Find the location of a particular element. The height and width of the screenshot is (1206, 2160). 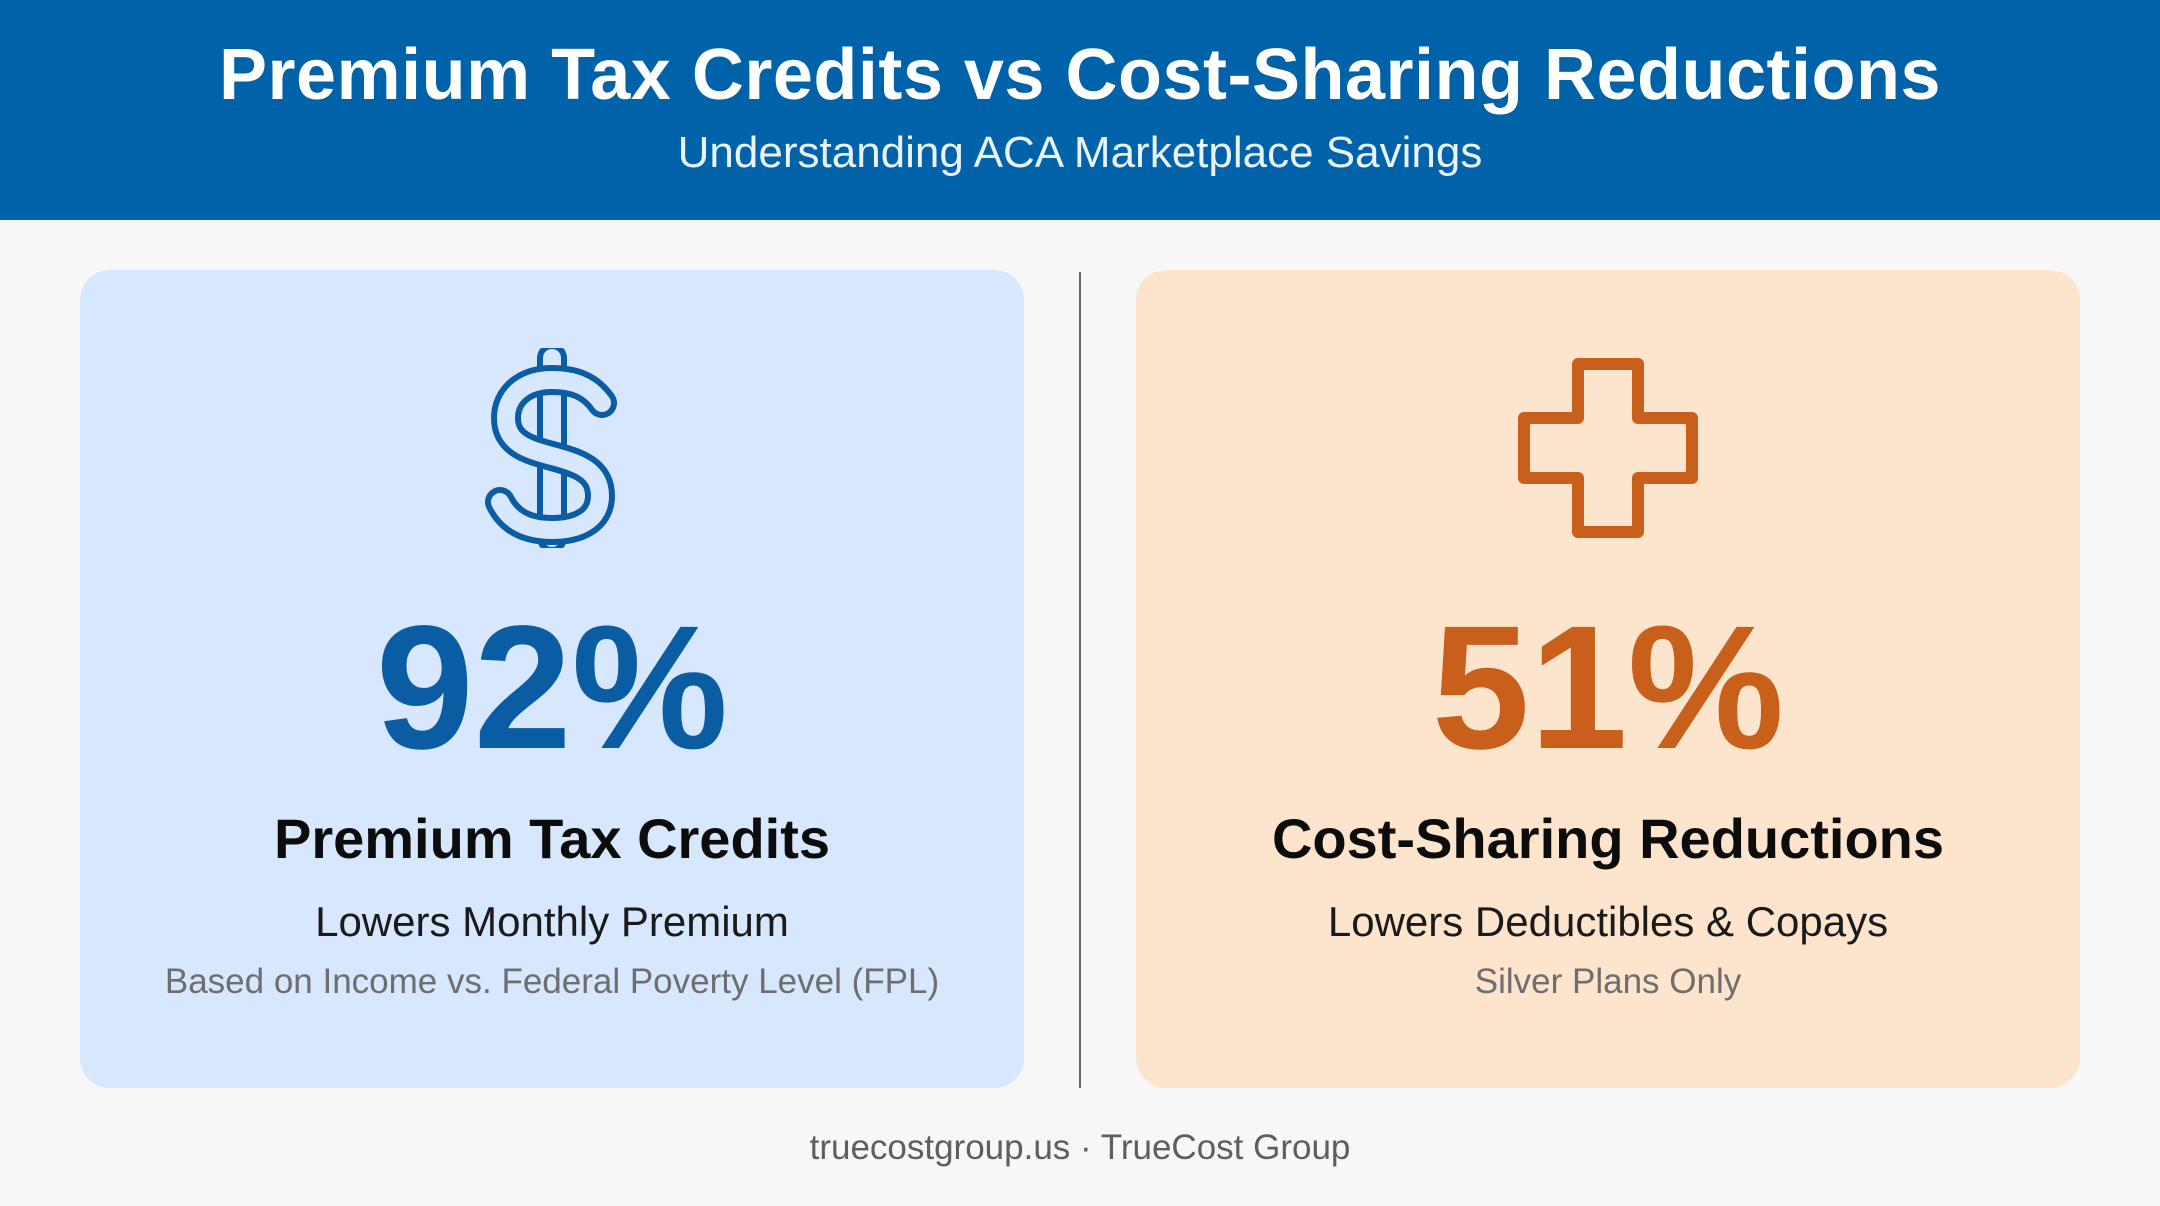

cost-sharing-reductions-title: Cost-Sharing Reductions is located at coordinates (1608, 838).